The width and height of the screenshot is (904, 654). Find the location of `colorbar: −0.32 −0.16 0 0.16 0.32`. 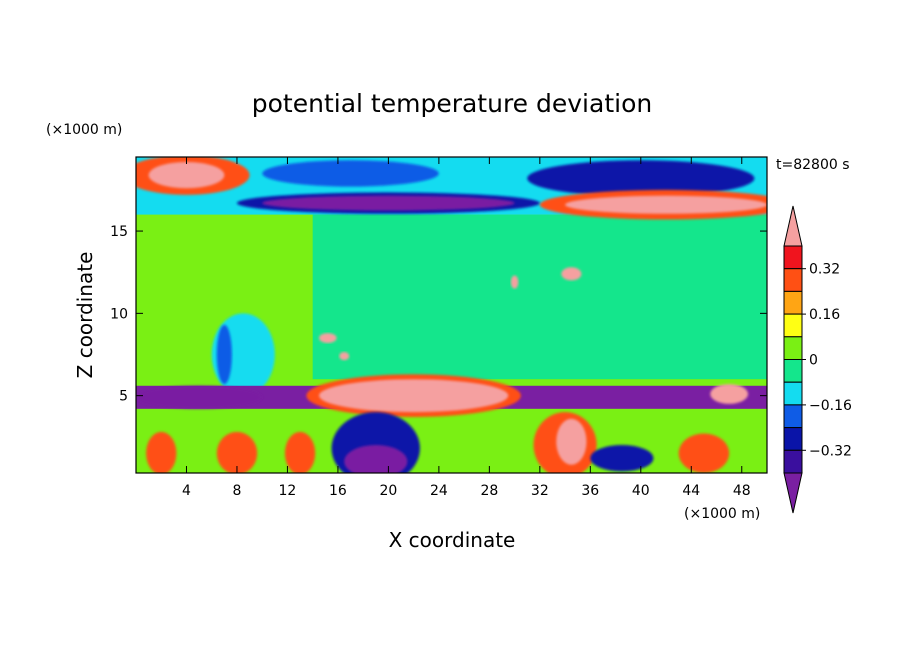

colorbar: −0.32 −0.16 0 0.16 0.32 is located at coordinates (817, 359).